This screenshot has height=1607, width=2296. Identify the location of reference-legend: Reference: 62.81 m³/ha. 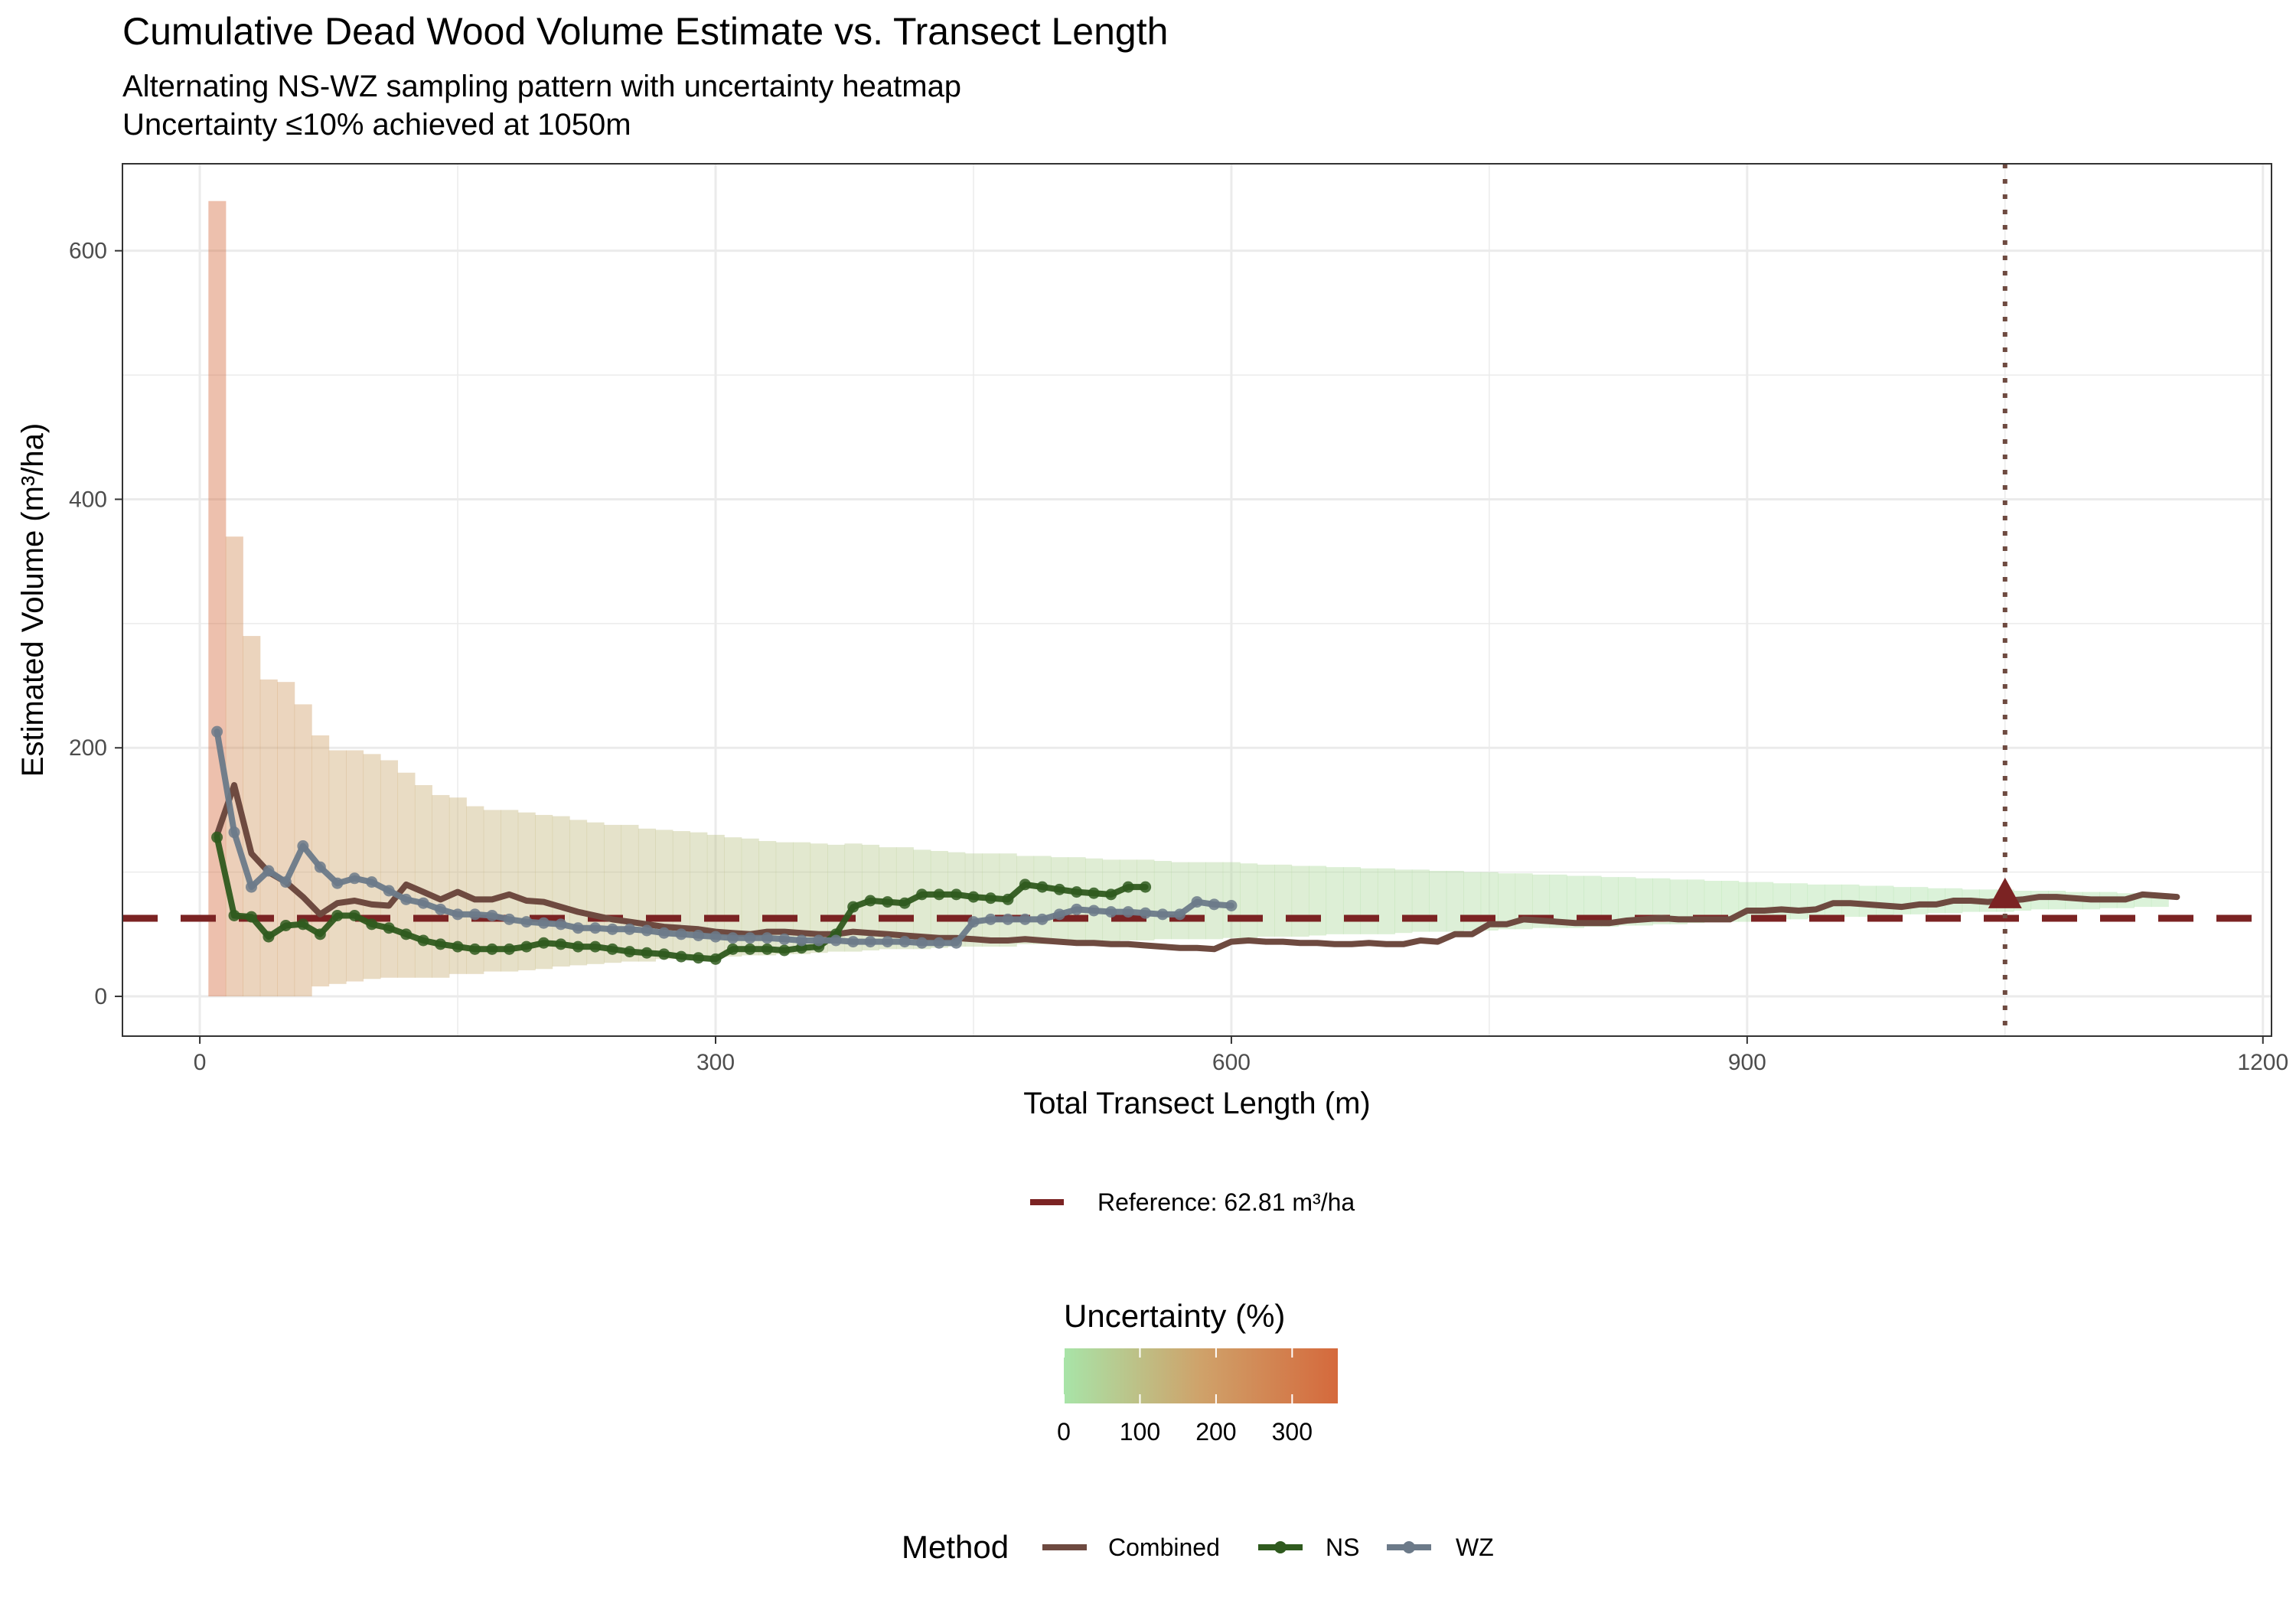
(1192, 1202).